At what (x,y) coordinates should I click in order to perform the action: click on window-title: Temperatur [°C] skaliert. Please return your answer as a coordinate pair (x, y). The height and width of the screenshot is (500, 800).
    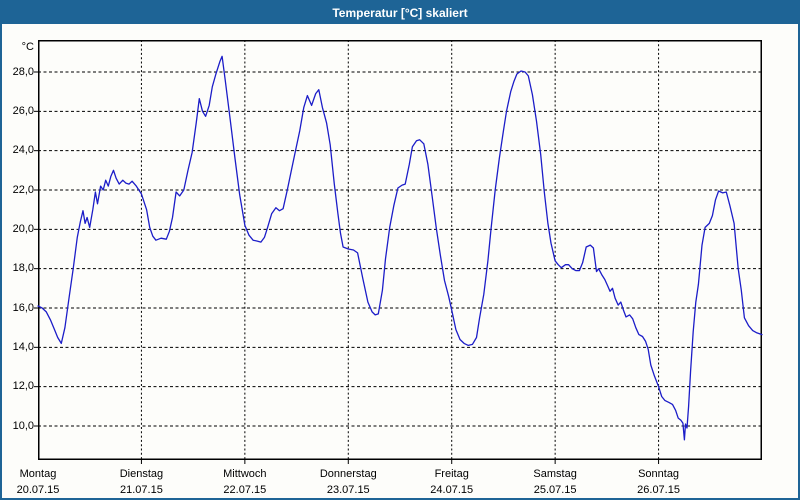
    Looking at the image, I should click on (400, 13).